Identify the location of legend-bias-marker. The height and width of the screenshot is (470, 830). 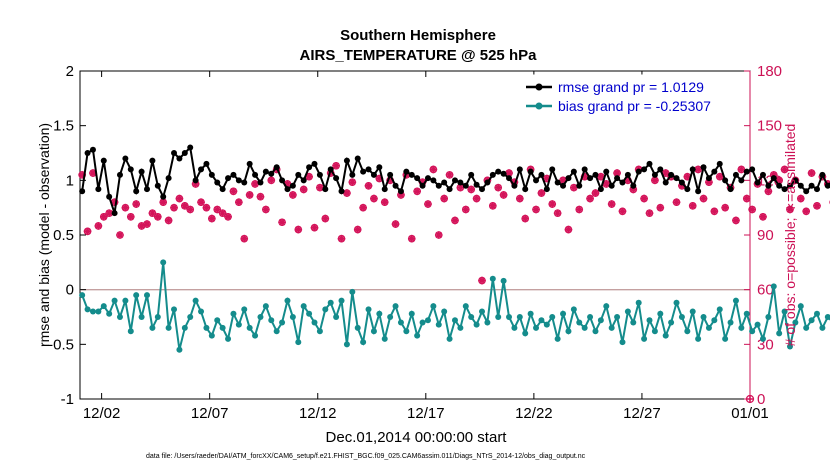
(539, 106).